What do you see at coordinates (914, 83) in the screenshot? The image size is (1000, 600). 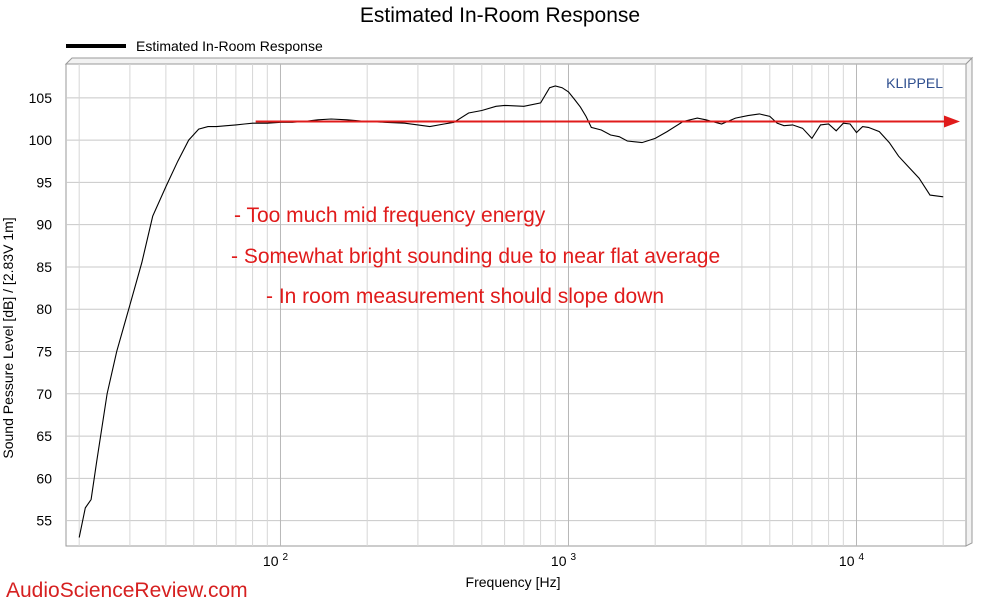 I see `brand-label-klippel: KLIPPEL` at bounding box center [914, 83].